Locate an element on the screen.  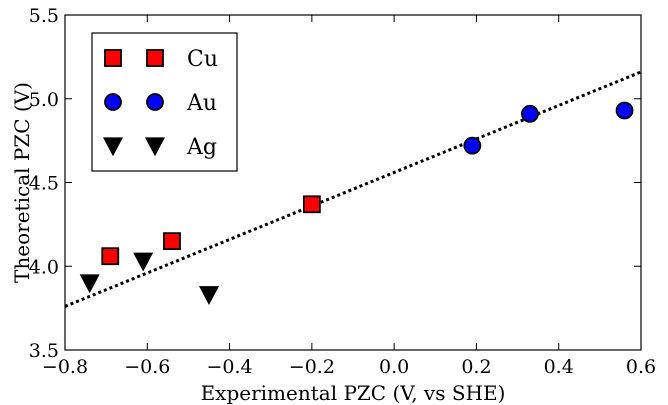
legend-label-au: Au is located at coordinates (201, 103).